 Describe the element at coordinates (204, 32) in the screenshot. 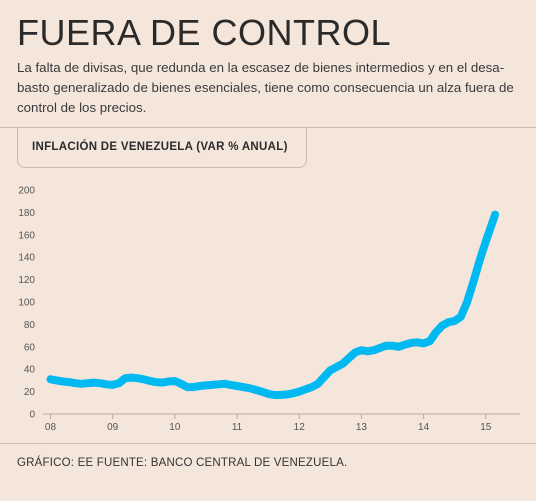

I see `page-title: FUERA DE CONTROL` at that location.